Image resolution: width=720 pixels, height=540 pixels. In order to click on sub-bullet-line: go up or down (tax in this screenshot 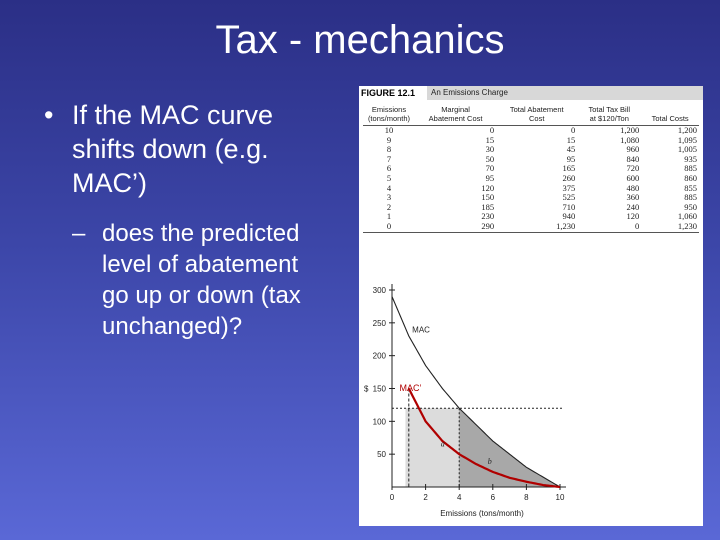, I will do `click(201, 295)`.